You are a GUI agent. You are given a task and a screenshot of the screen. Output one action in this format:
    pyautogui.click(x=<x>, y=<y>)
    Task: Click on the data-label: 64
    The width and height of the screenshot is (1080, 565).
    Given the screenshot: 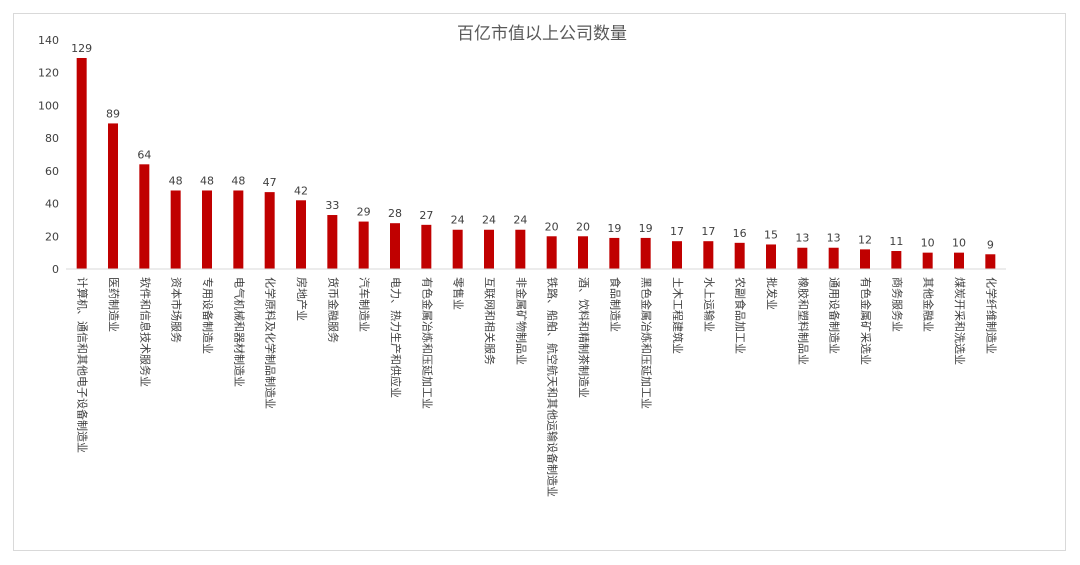 What is the action you would take?
    pyautogui.click(x=144, y=154)
    